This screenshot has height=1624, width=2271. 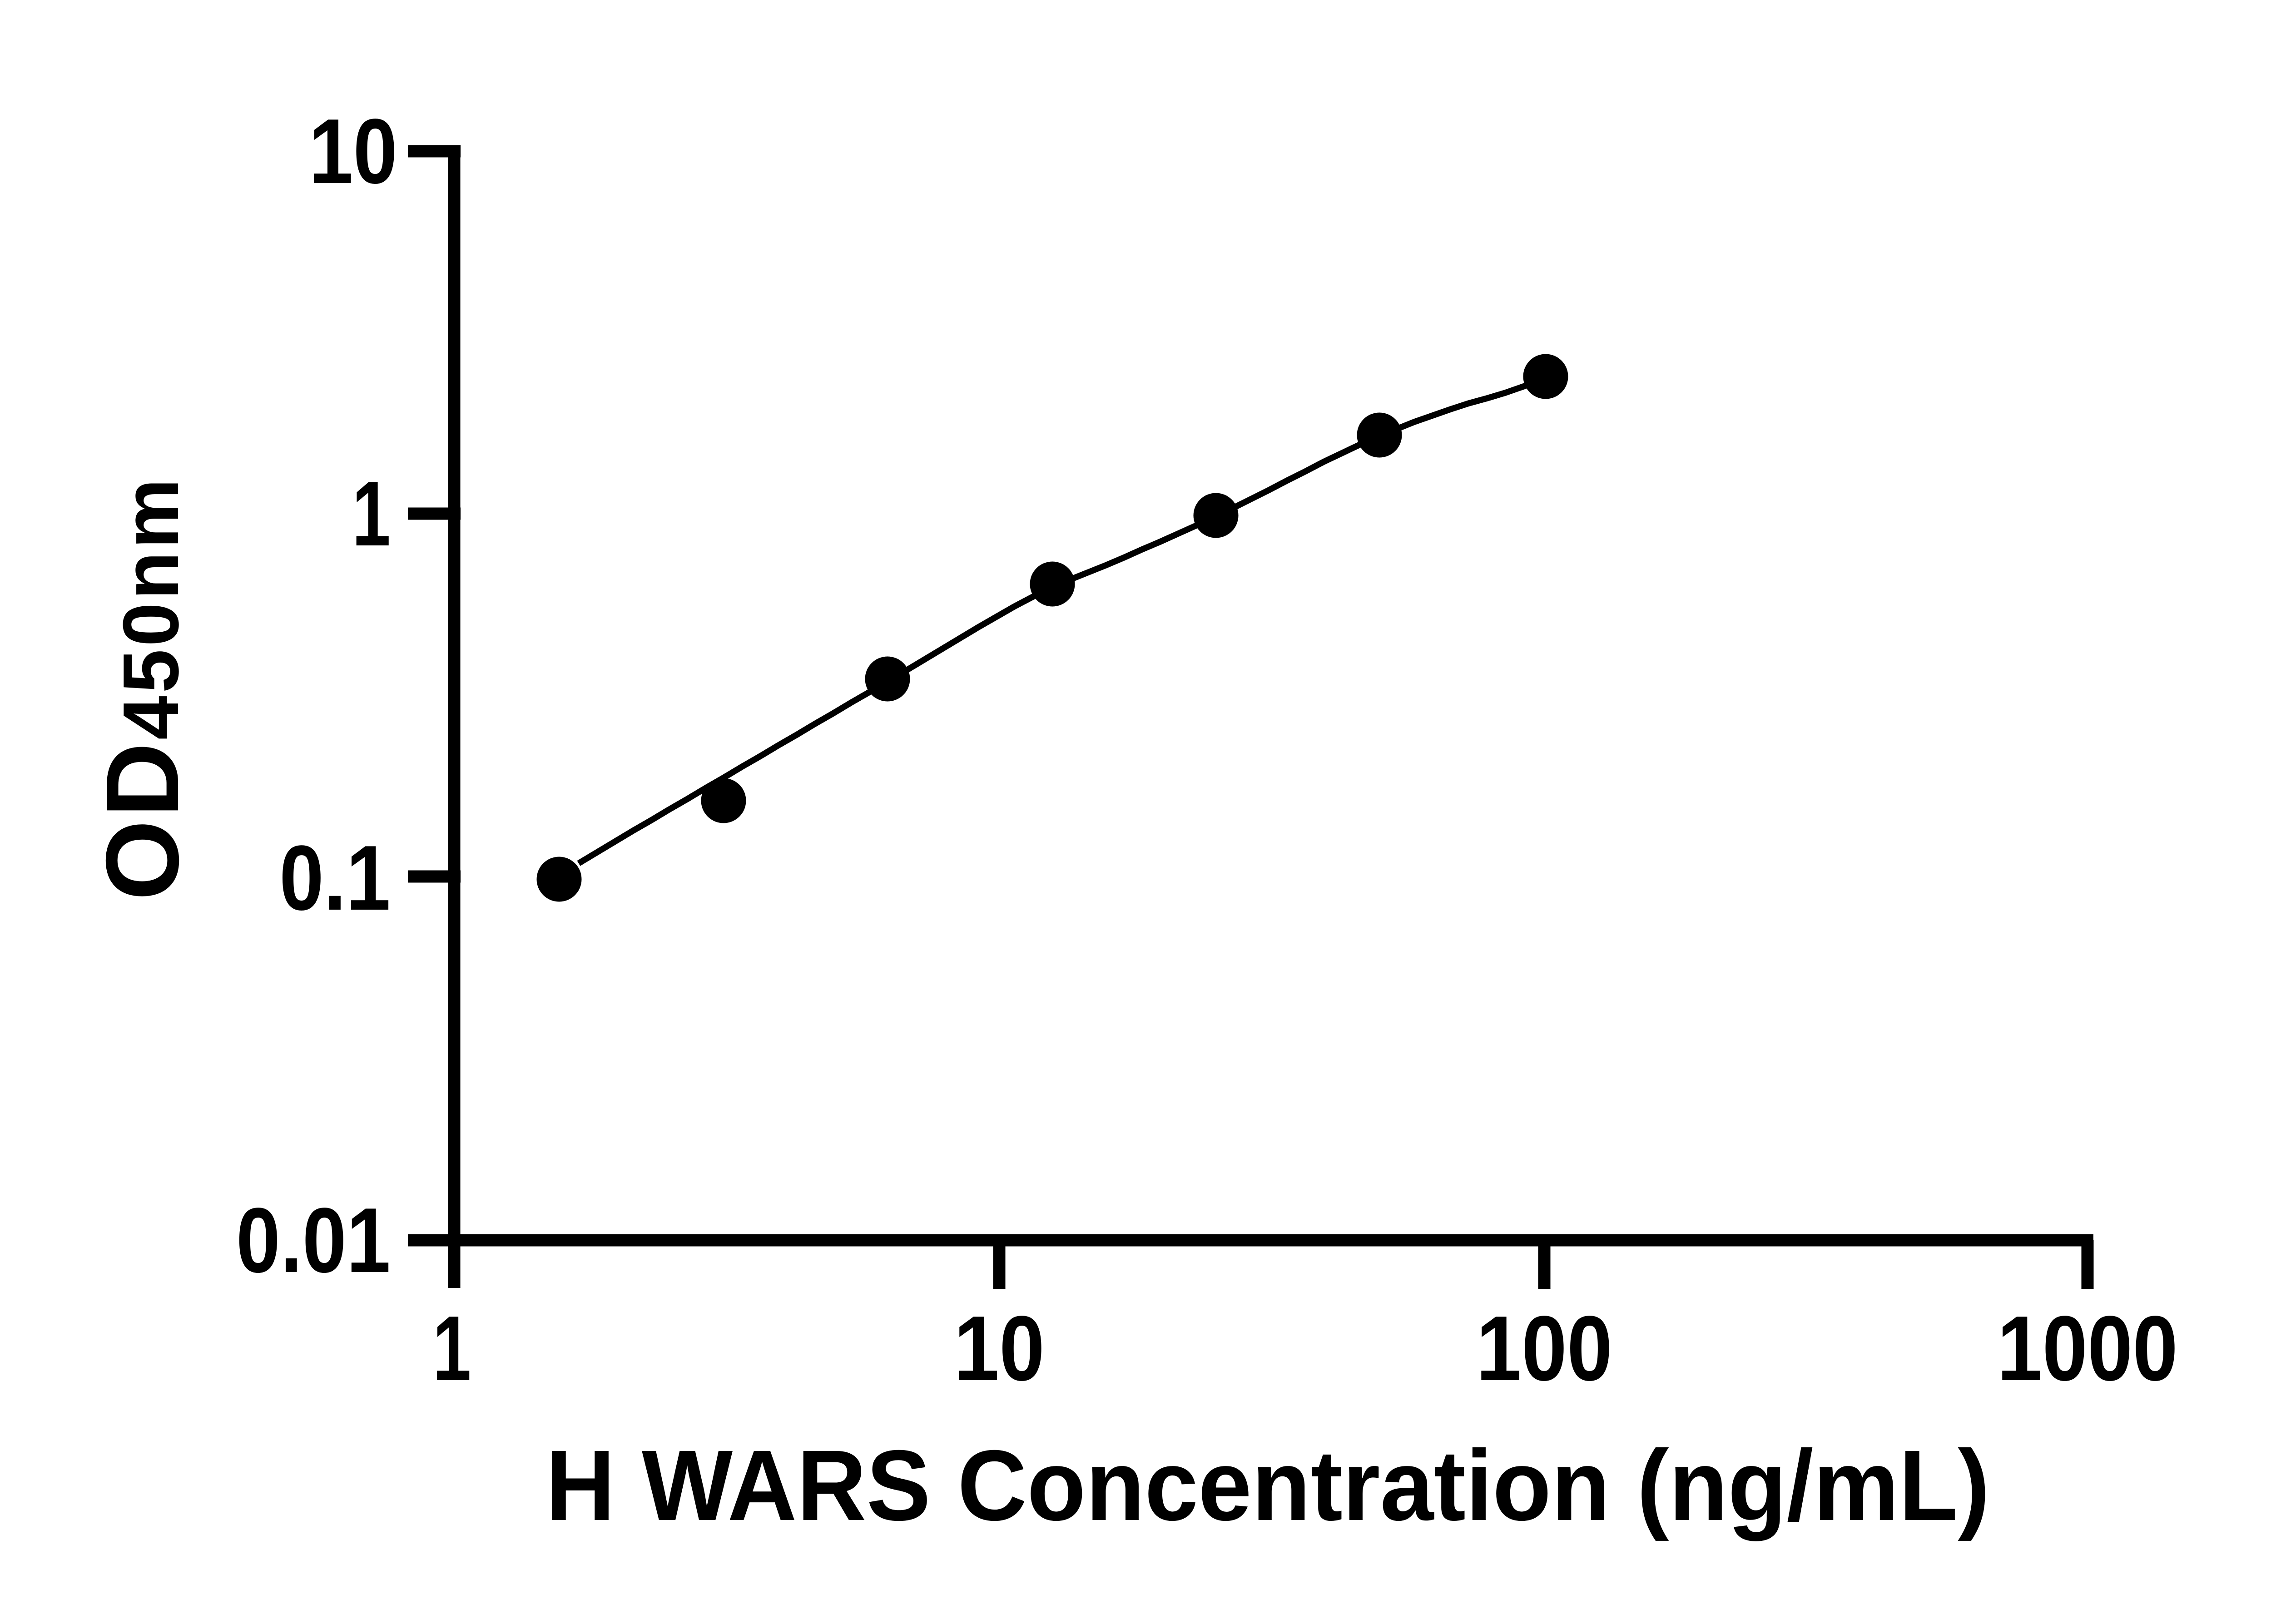 What do you see at coordinates (313, 1240) in the screenshot?
I see `svg-text: 0.01` at bounding box center [313, 1240].